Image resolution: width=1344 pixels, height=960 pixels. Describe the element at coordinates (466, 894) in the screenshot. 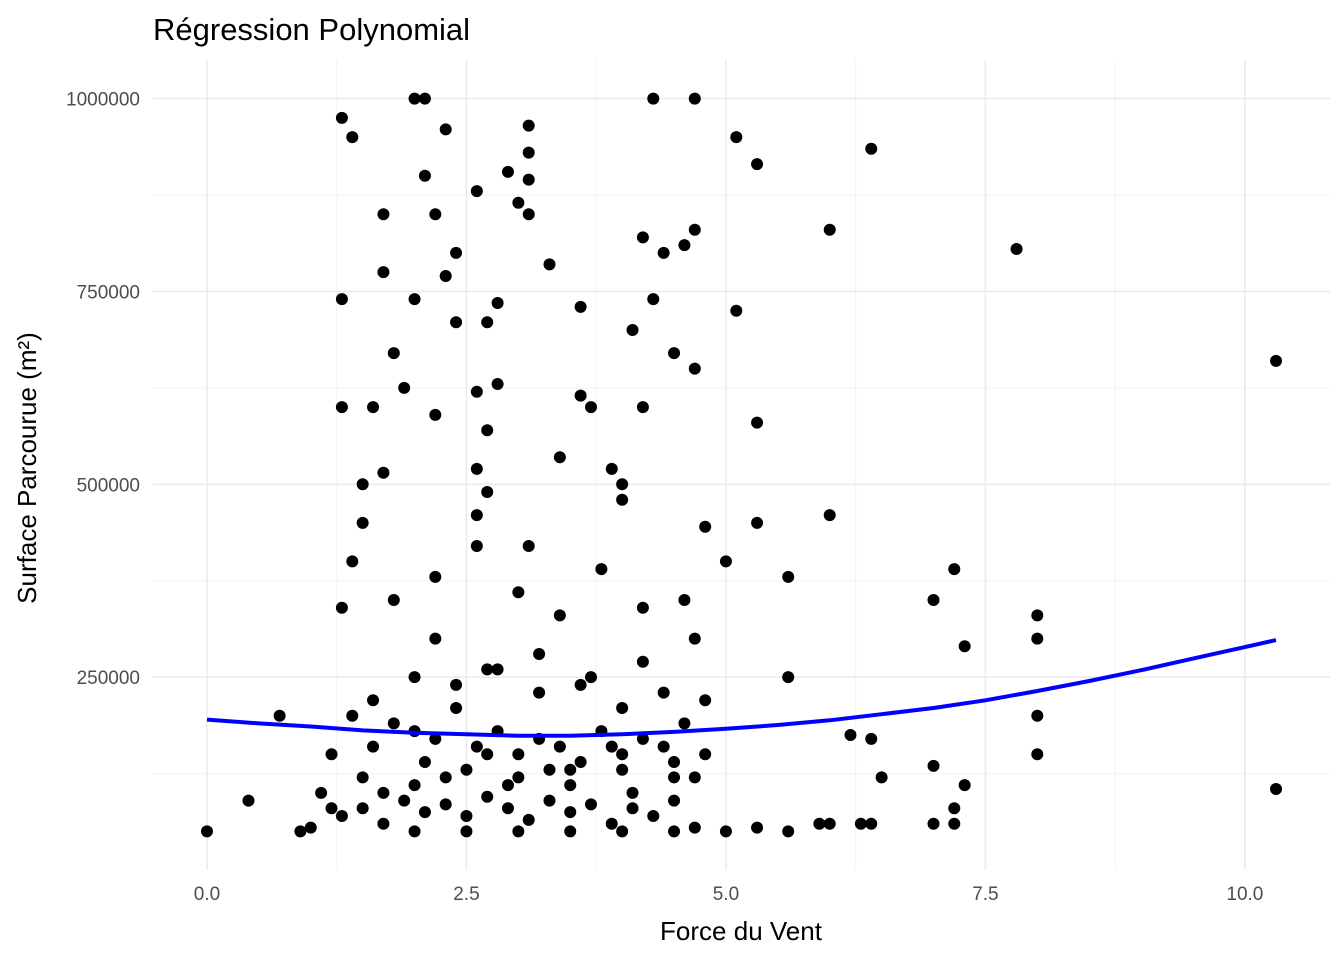

I see `x-tick-label: 2.5` at that location.